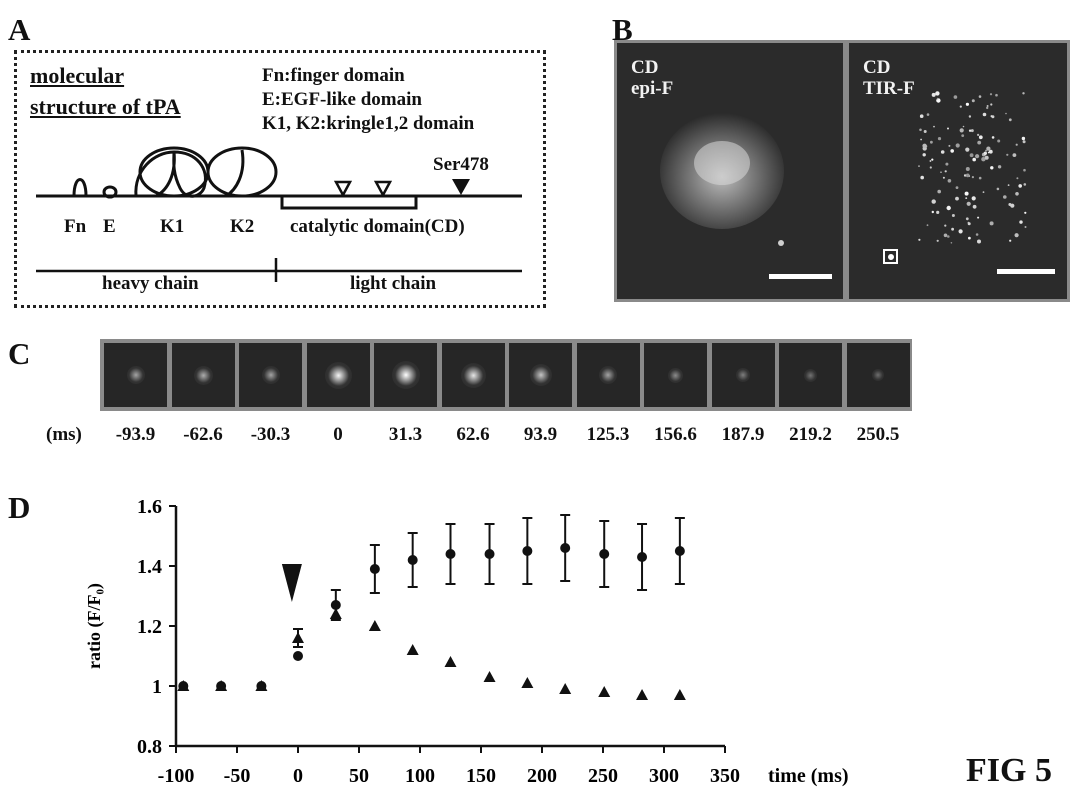  What do you see at coordinates (725, 776) in the screenshot?
I see `x-tick-label: 350` at bounding box center [725, 776].